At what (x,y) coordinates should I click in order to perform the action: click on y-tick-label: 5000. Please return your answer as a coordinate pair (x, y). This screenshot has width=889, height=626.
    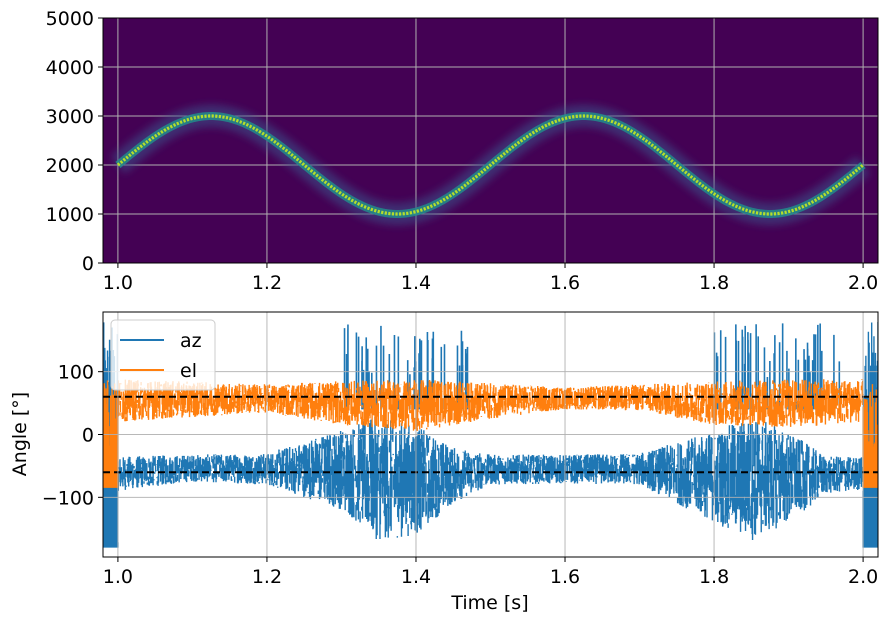
    Looking at the image, I should click on (70, 19).